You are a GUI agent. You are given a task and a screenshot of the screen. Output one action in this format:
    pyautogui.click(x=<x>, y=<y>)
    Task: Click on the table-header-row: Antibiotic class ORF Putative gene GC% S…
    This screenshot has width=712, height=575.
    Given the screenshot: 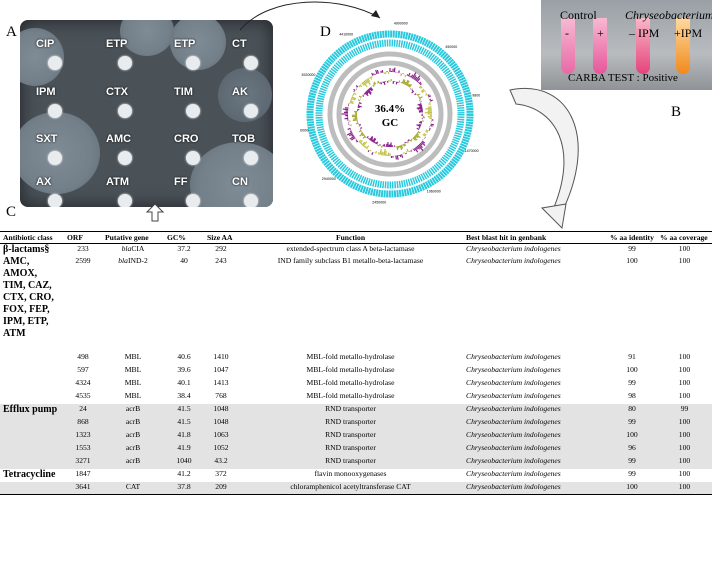 What is the action you would take?
    pyautogui.click(x=356, y=237)
    